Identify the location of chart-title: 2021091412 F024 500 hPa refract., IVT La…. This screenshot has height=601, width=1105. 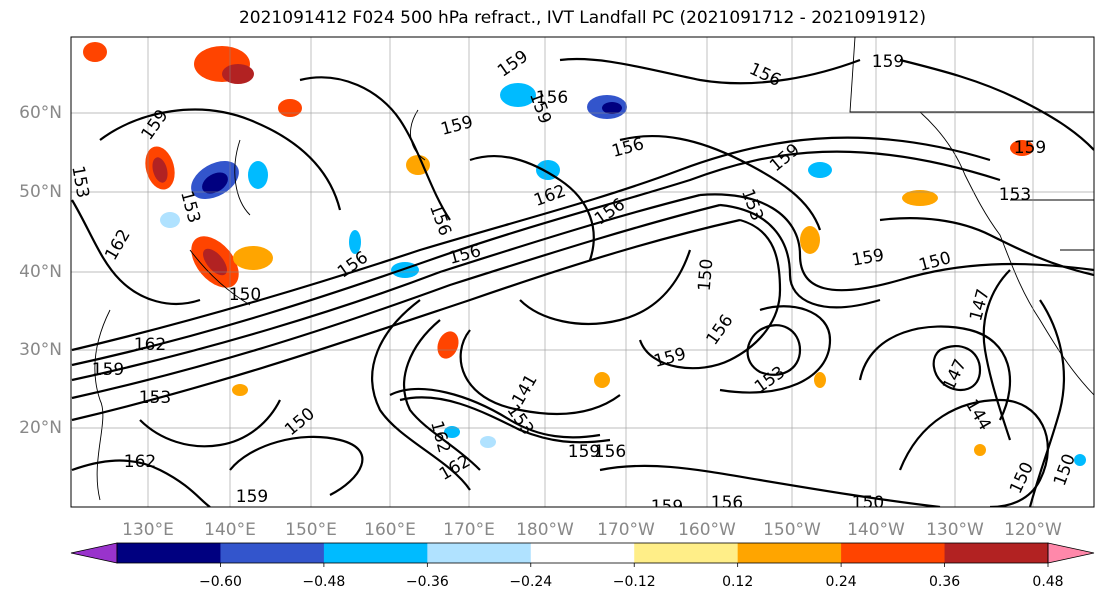
(582, 18).